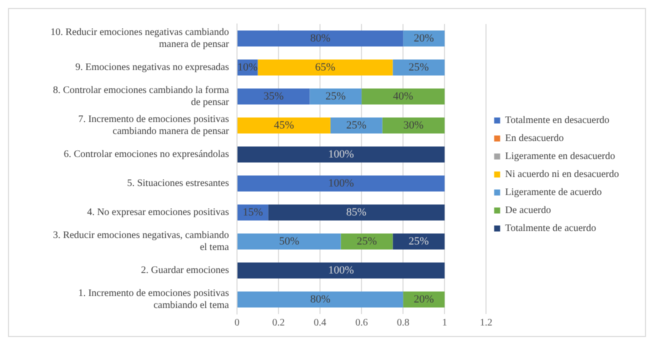  What do you see at coordinates (320, 323) in the screenshot?
I see `x-tick-label: 0.4` at bounding box center [320, 323].